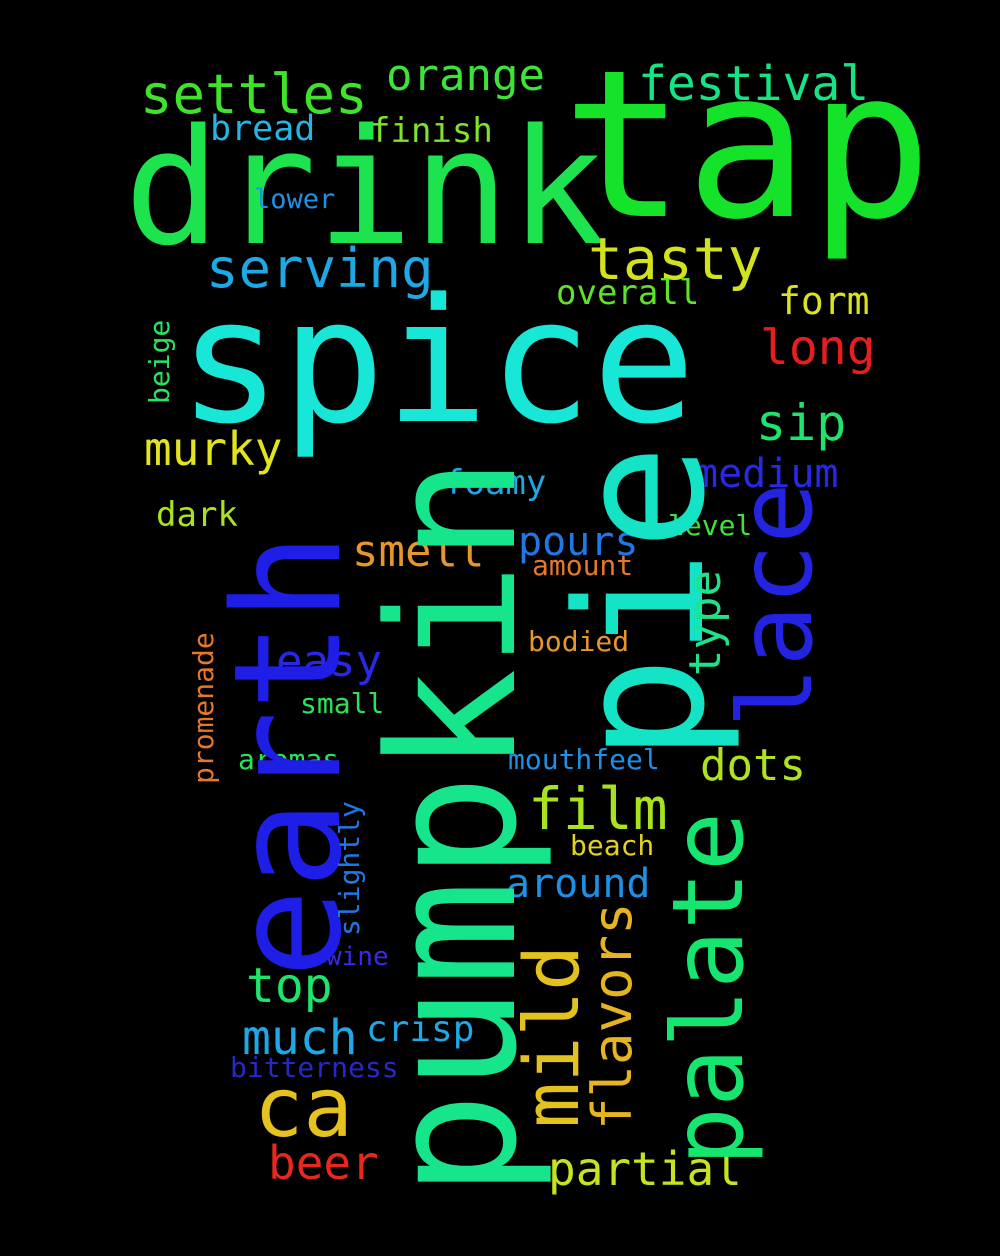 Image resolution: width=1000 pixels, height=1256 pixels. Describe the element at coordinates (612, 845) in the screenshot. I see `word-beach: beach` at that location.